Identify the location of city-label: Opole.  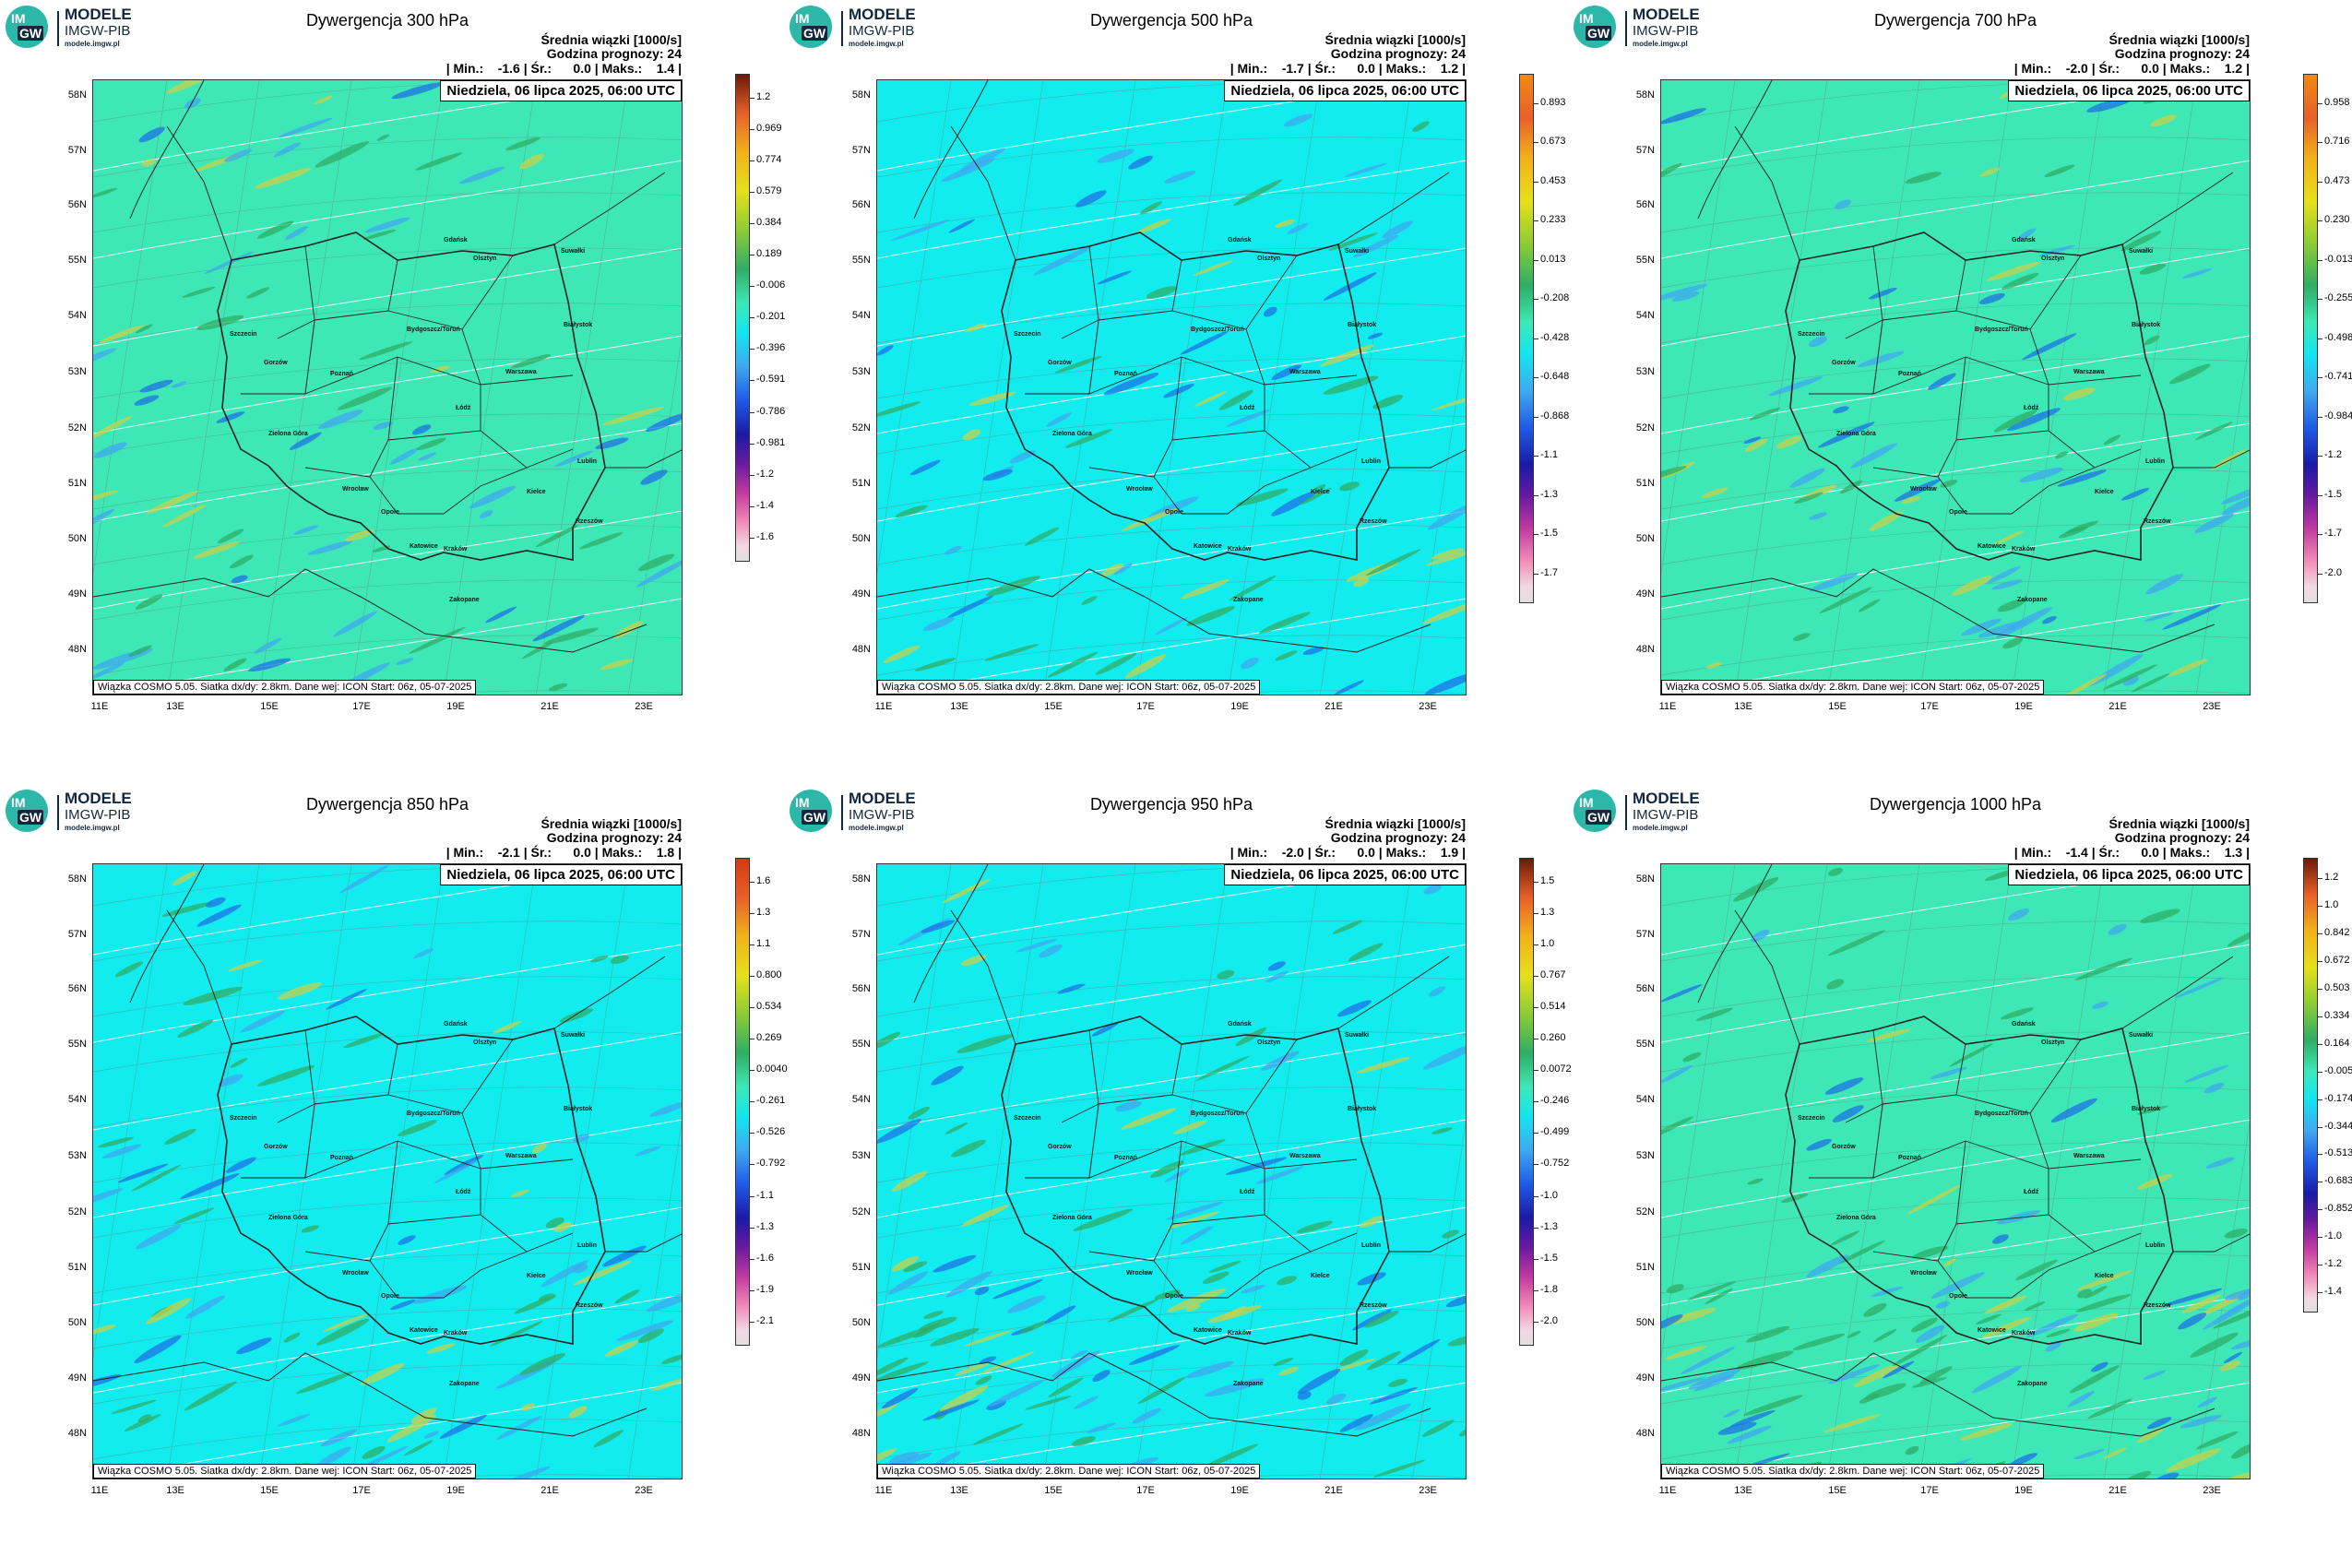
(1174, 512).